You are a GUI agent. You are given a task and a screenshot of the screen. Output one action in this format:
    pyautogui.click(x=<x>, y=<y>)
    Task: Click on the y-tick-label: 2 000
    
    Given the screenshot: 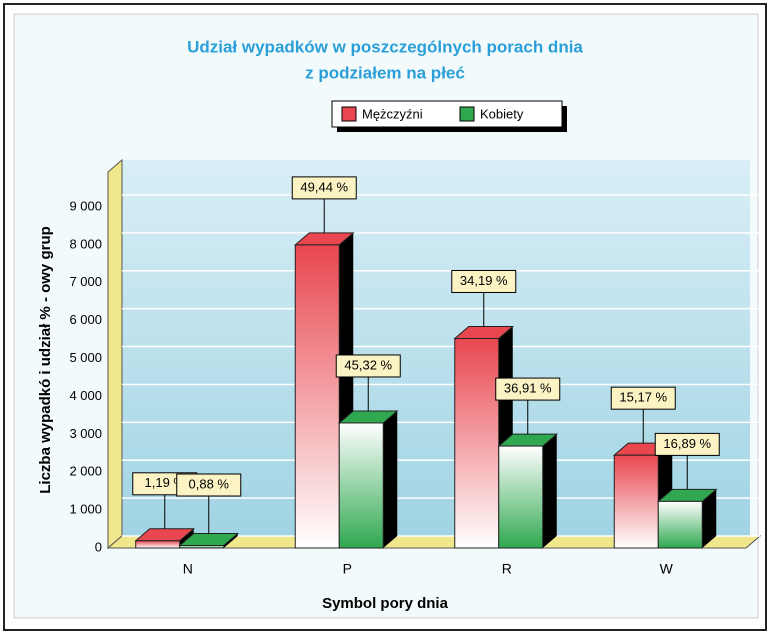 What is the action you would take?
    pyautogui.click(x=85, y=471)
    